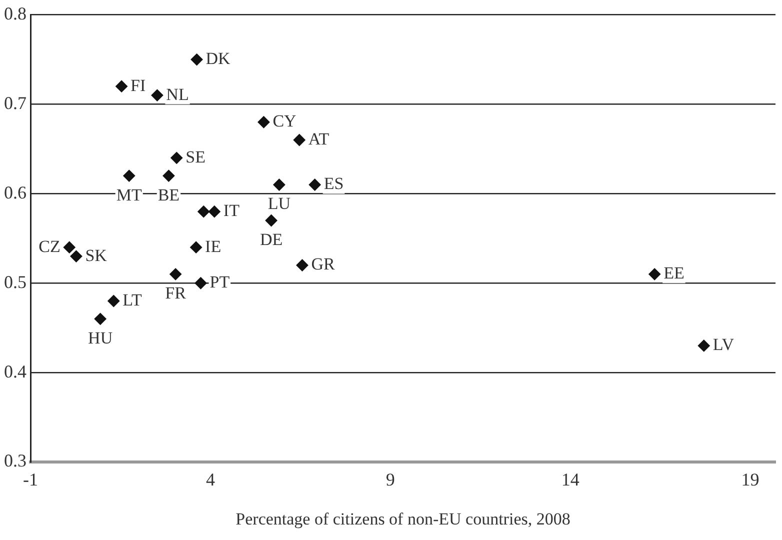  Describe the element at coordinates (319, 138) in the screenshot. I see `annotation: AT` at that location.